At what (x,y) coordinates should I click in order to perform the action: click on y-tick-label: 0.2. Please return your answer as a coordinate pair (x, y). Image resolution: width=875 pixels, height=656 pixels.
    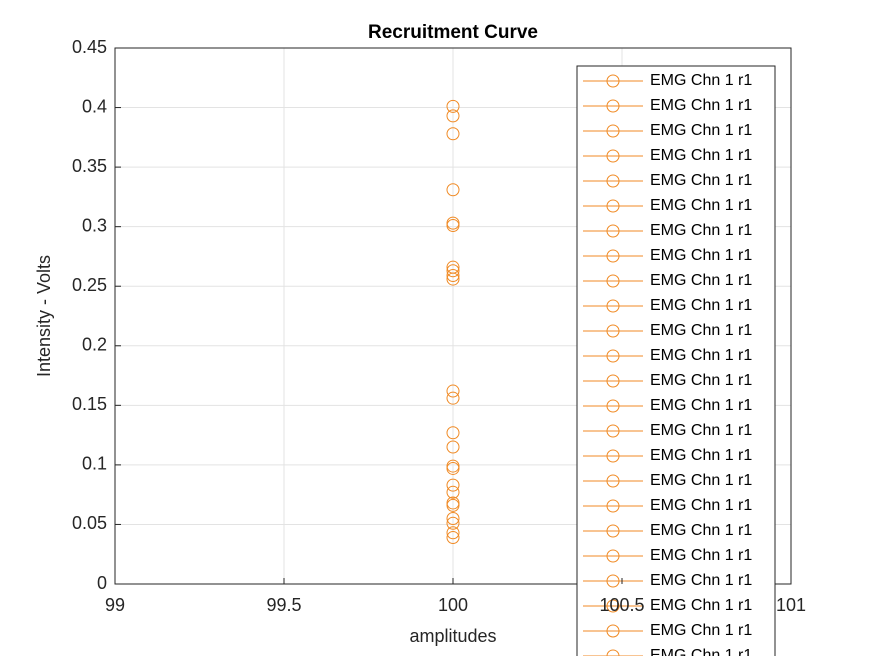
    Looking at the image, I should click on (94, 345).